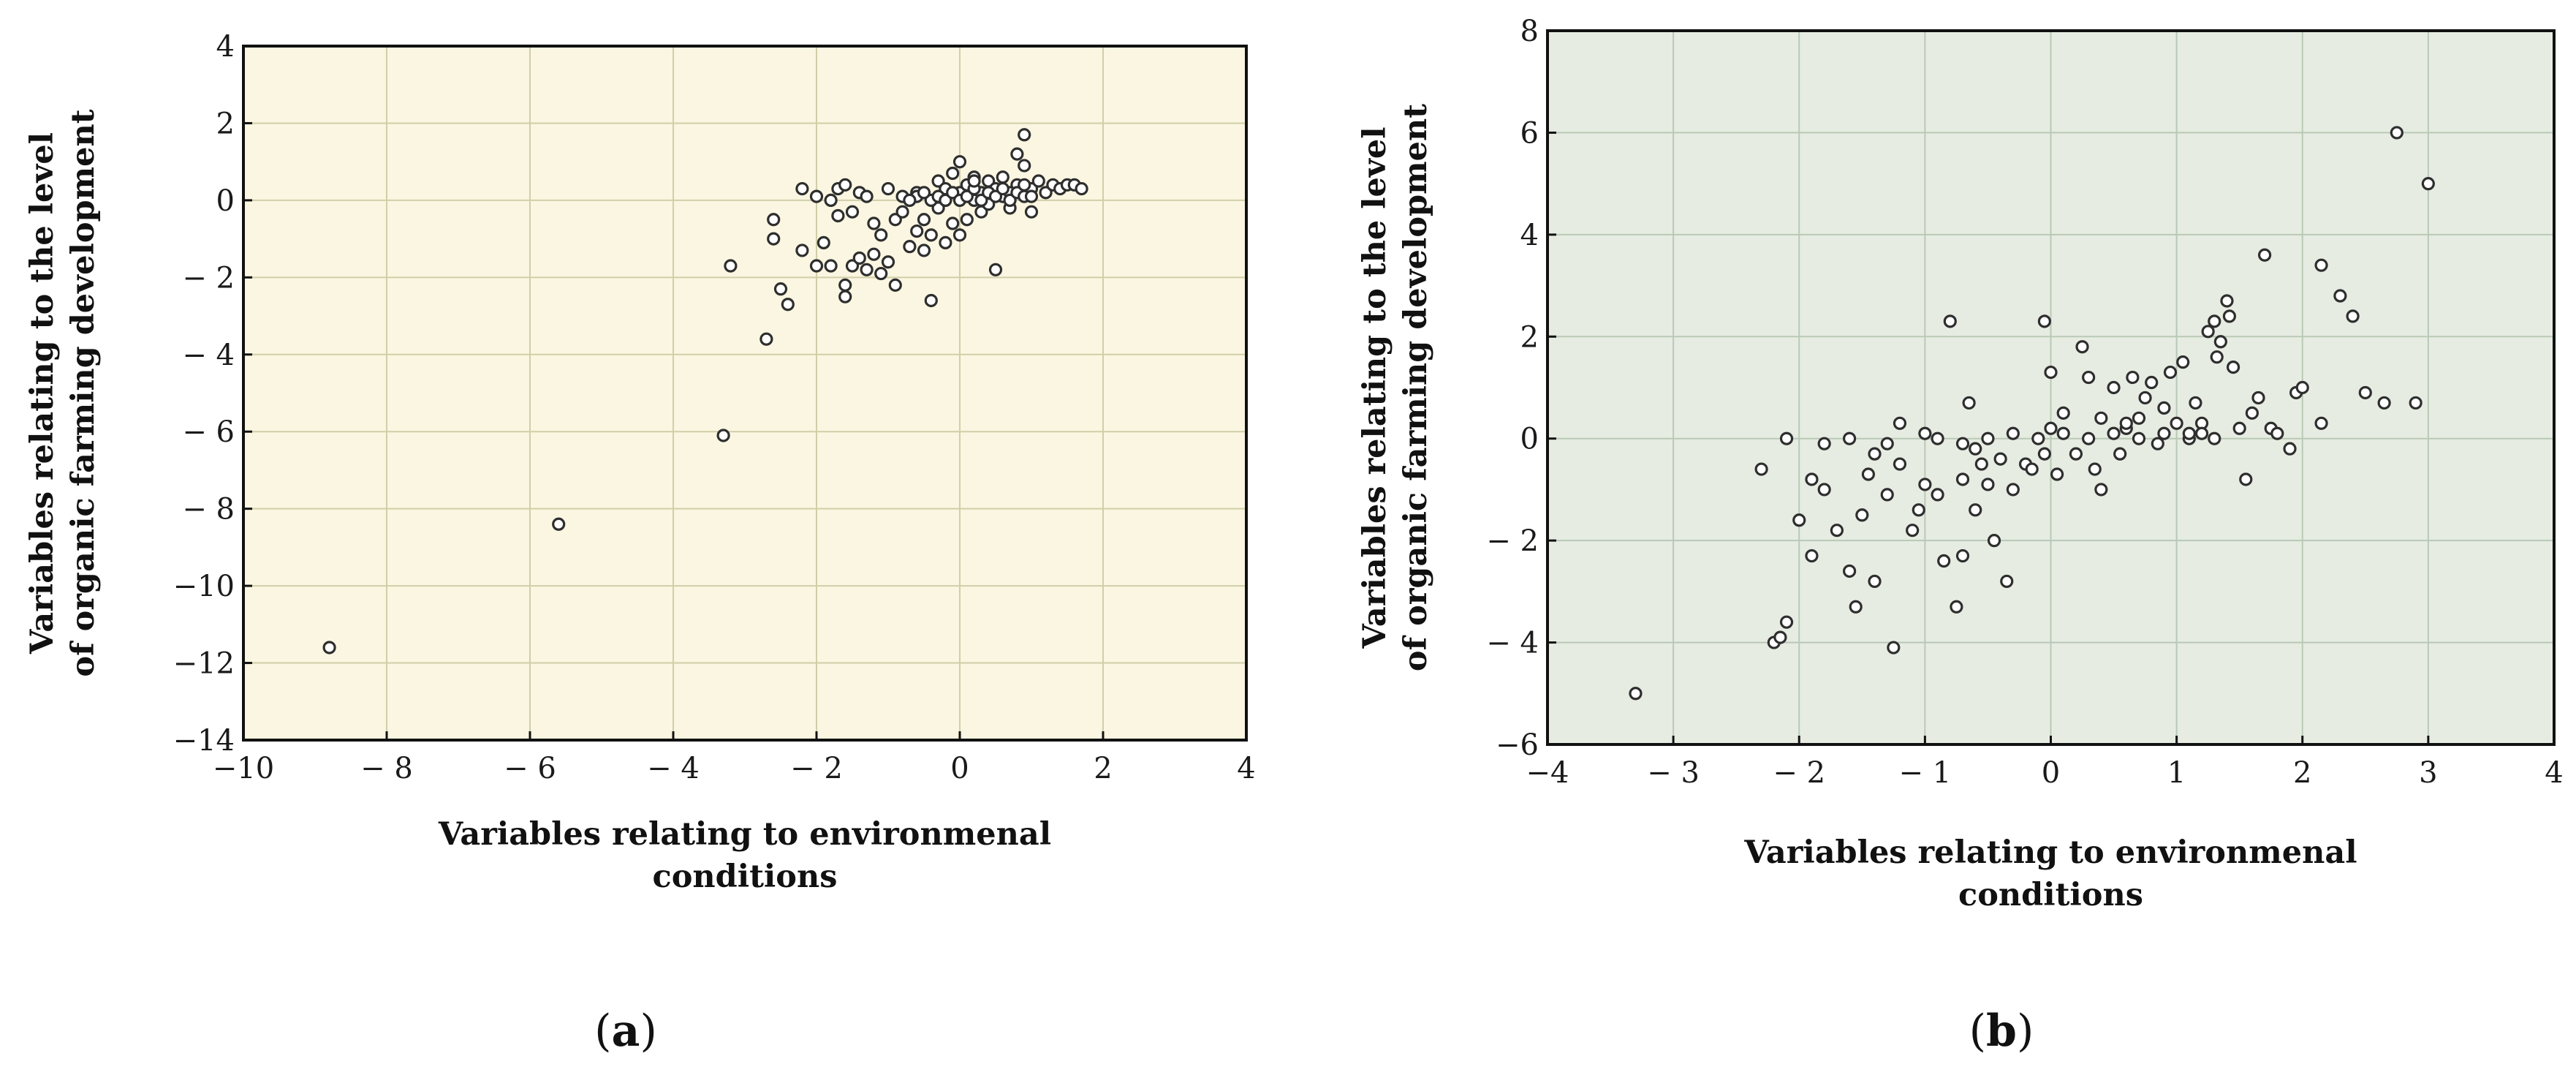 This screenshot has height=1075, width=2576. Describe the element at coordinates (204, 664) in the screenshot. I see `y-tick-label: −12` at that location.